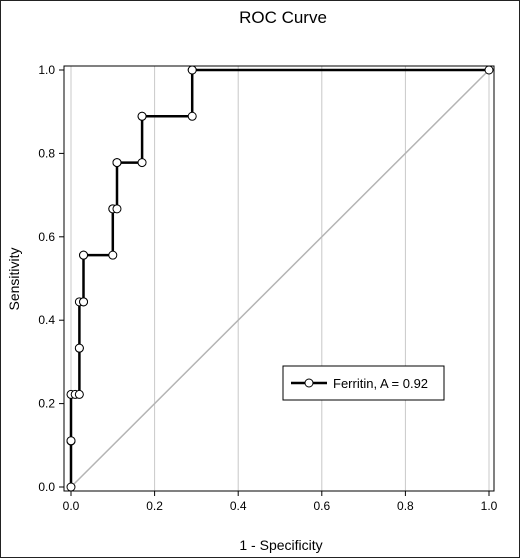 The height and width of the screenshot is (558, 520). I want to click on y-tick-label: 0.8, so click(46, 153).